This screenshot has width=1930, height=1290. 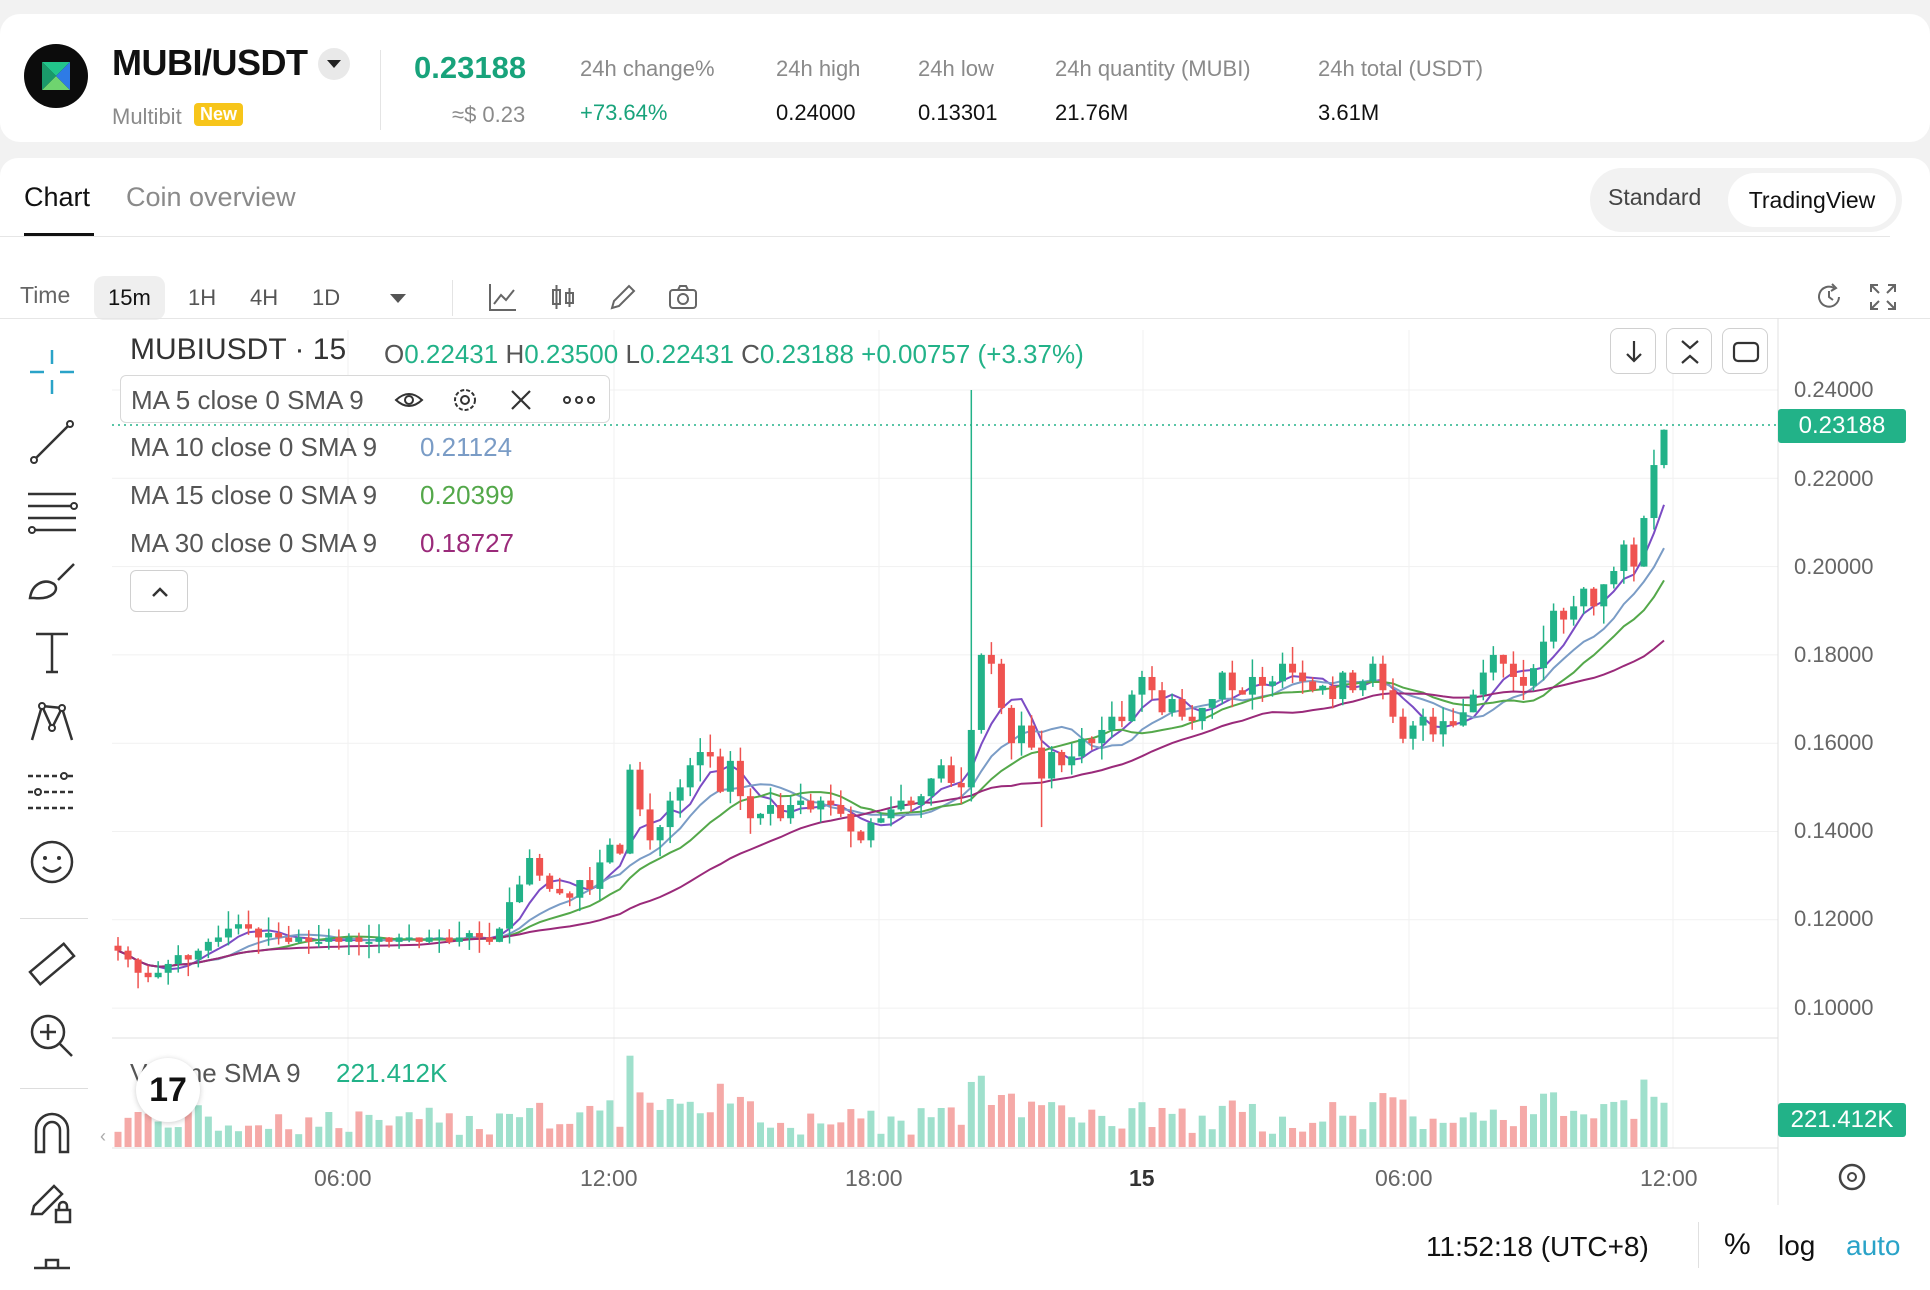 I want to click on more-icon, so click(x=579, y=400).